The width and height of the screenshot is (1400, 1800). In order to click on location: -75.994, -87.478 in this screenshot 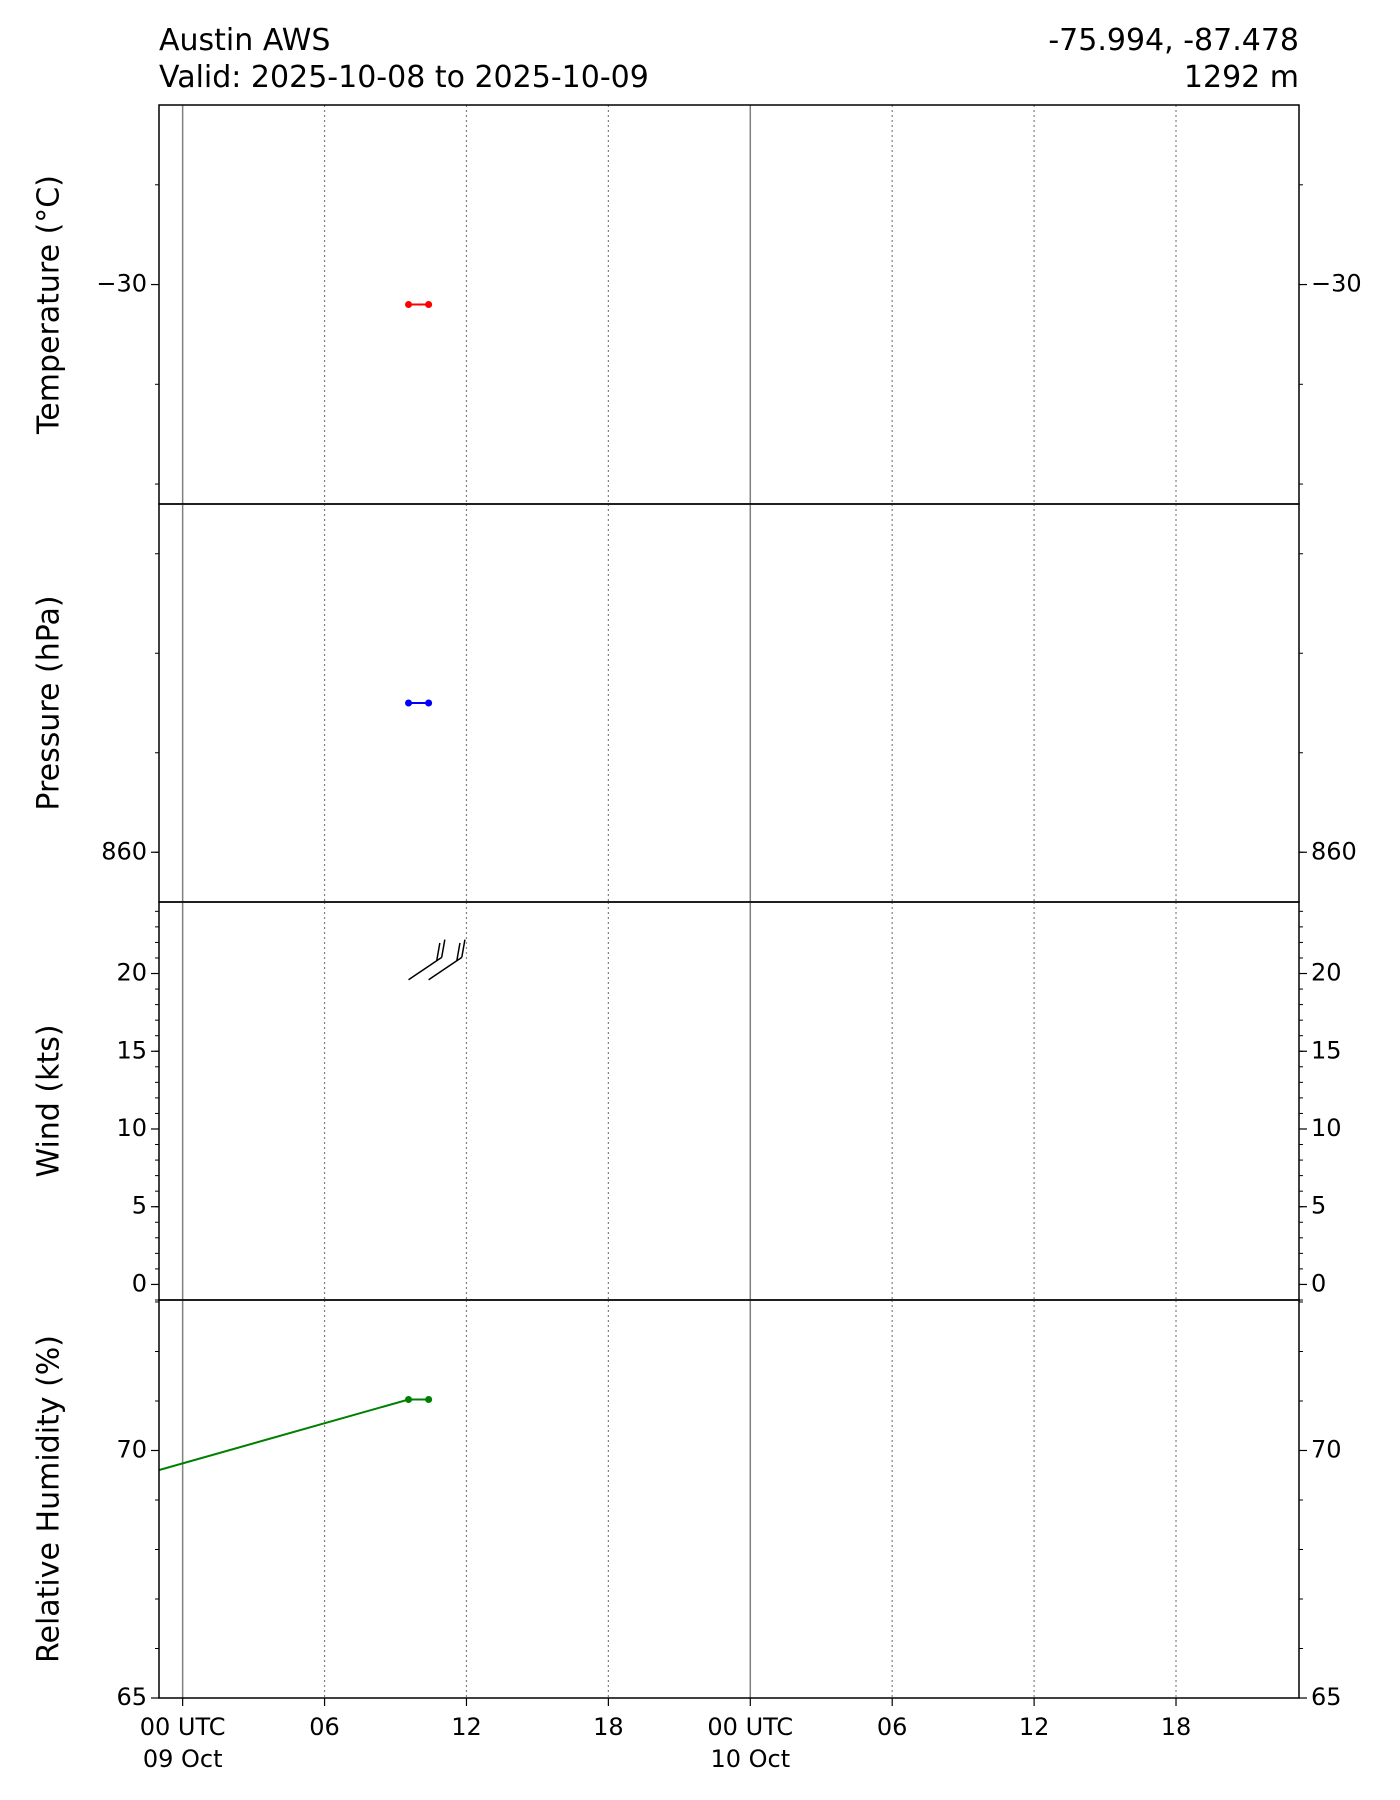, I will do `click(1173, 40)`.